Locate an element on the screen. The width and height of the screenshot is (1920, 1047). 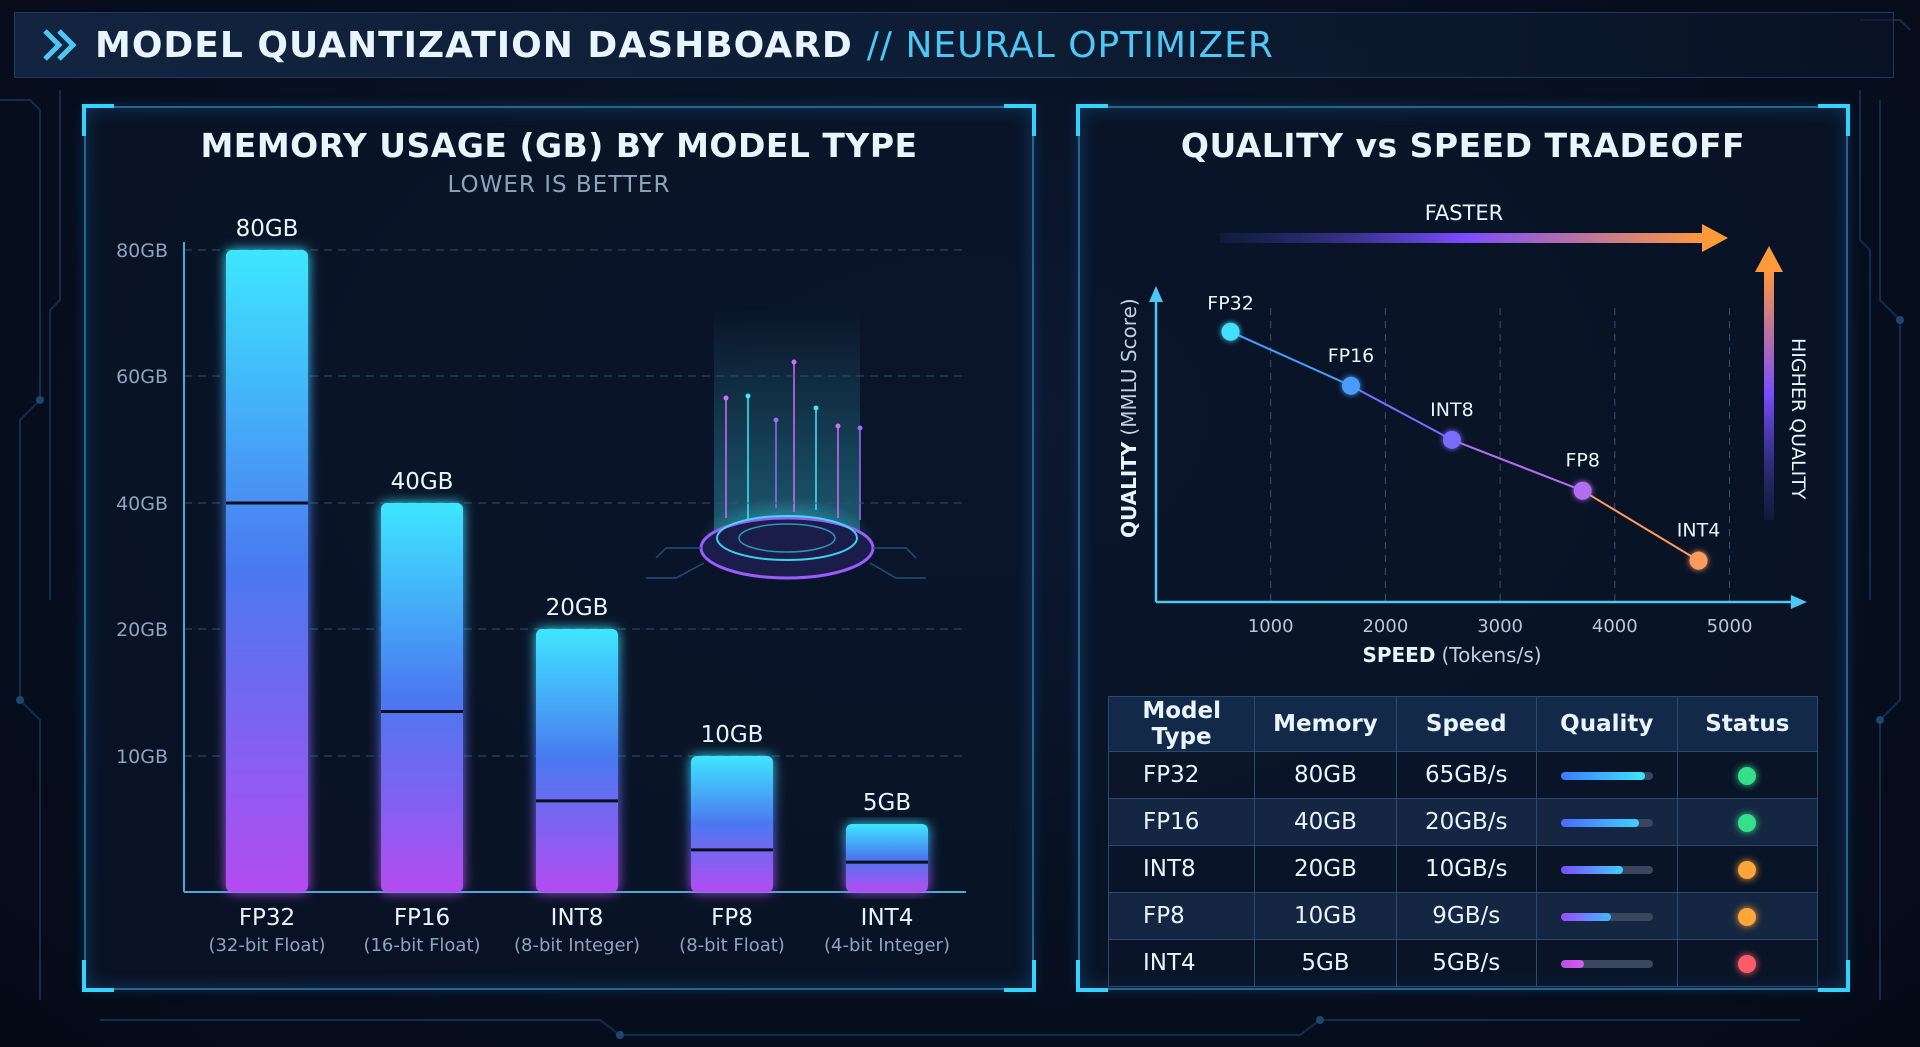
bar-value-label: 5GB is located at coordinates (887, 803).